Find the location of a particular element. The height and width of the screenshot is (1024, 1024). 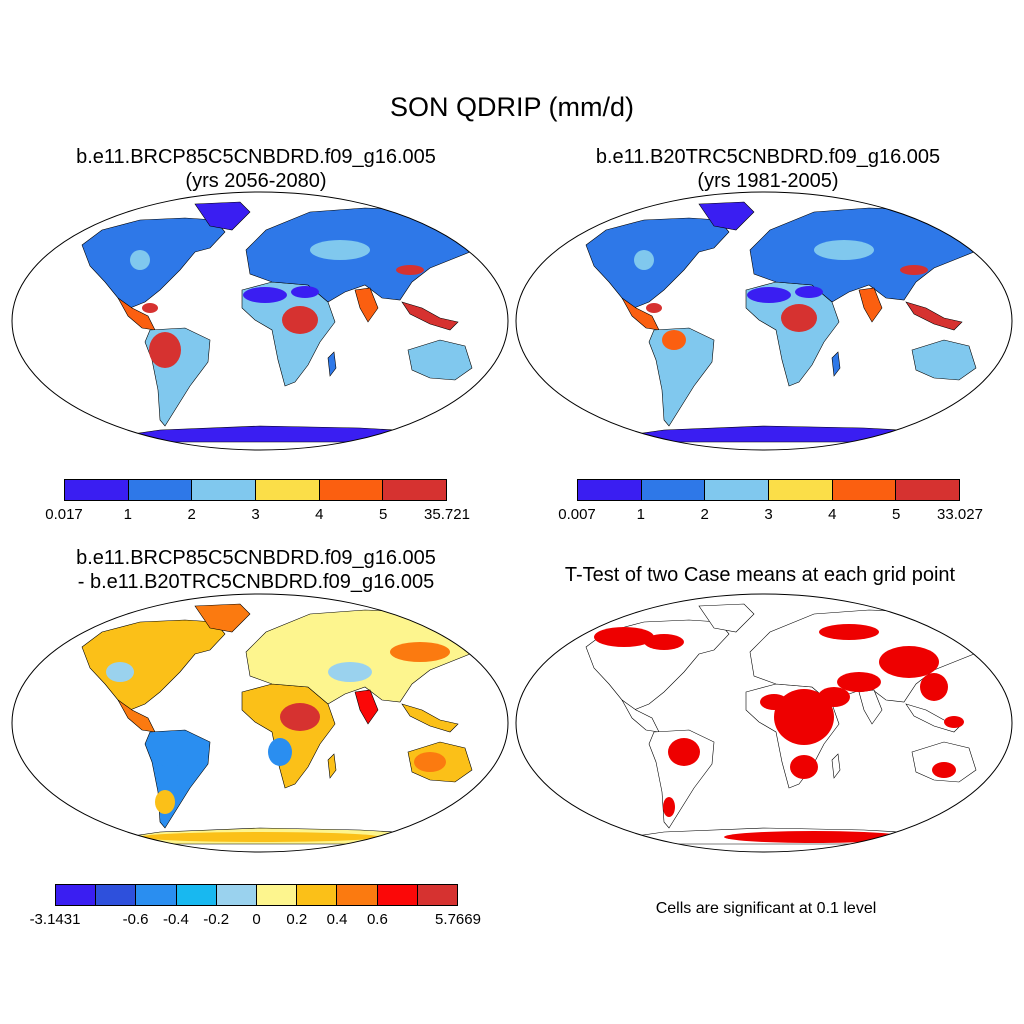

panel3-colorbar is located at coordinates (256, 895).